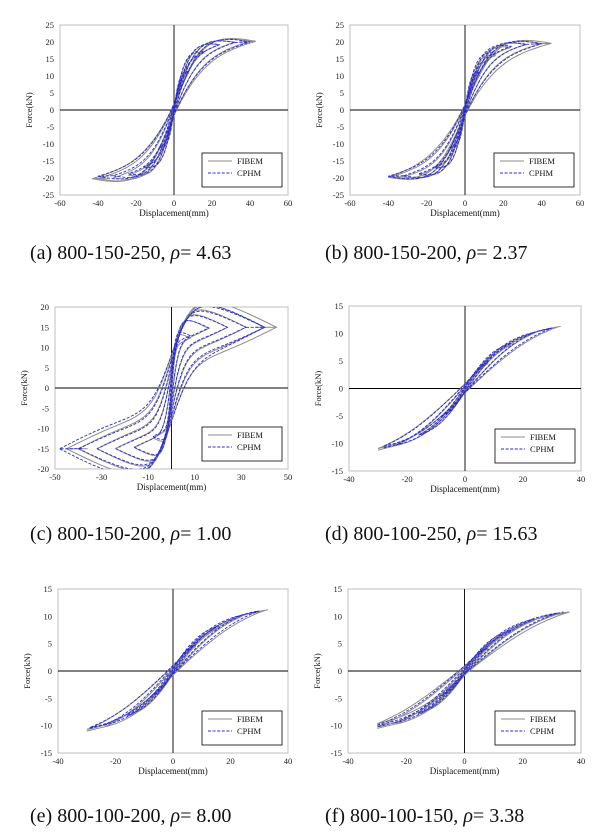 Image resolution: width=611 pixels, height=839 pixels. Describe the element at coordinates (288, 761) in the screenshot. I see `x-tick-label: 40` at that location.